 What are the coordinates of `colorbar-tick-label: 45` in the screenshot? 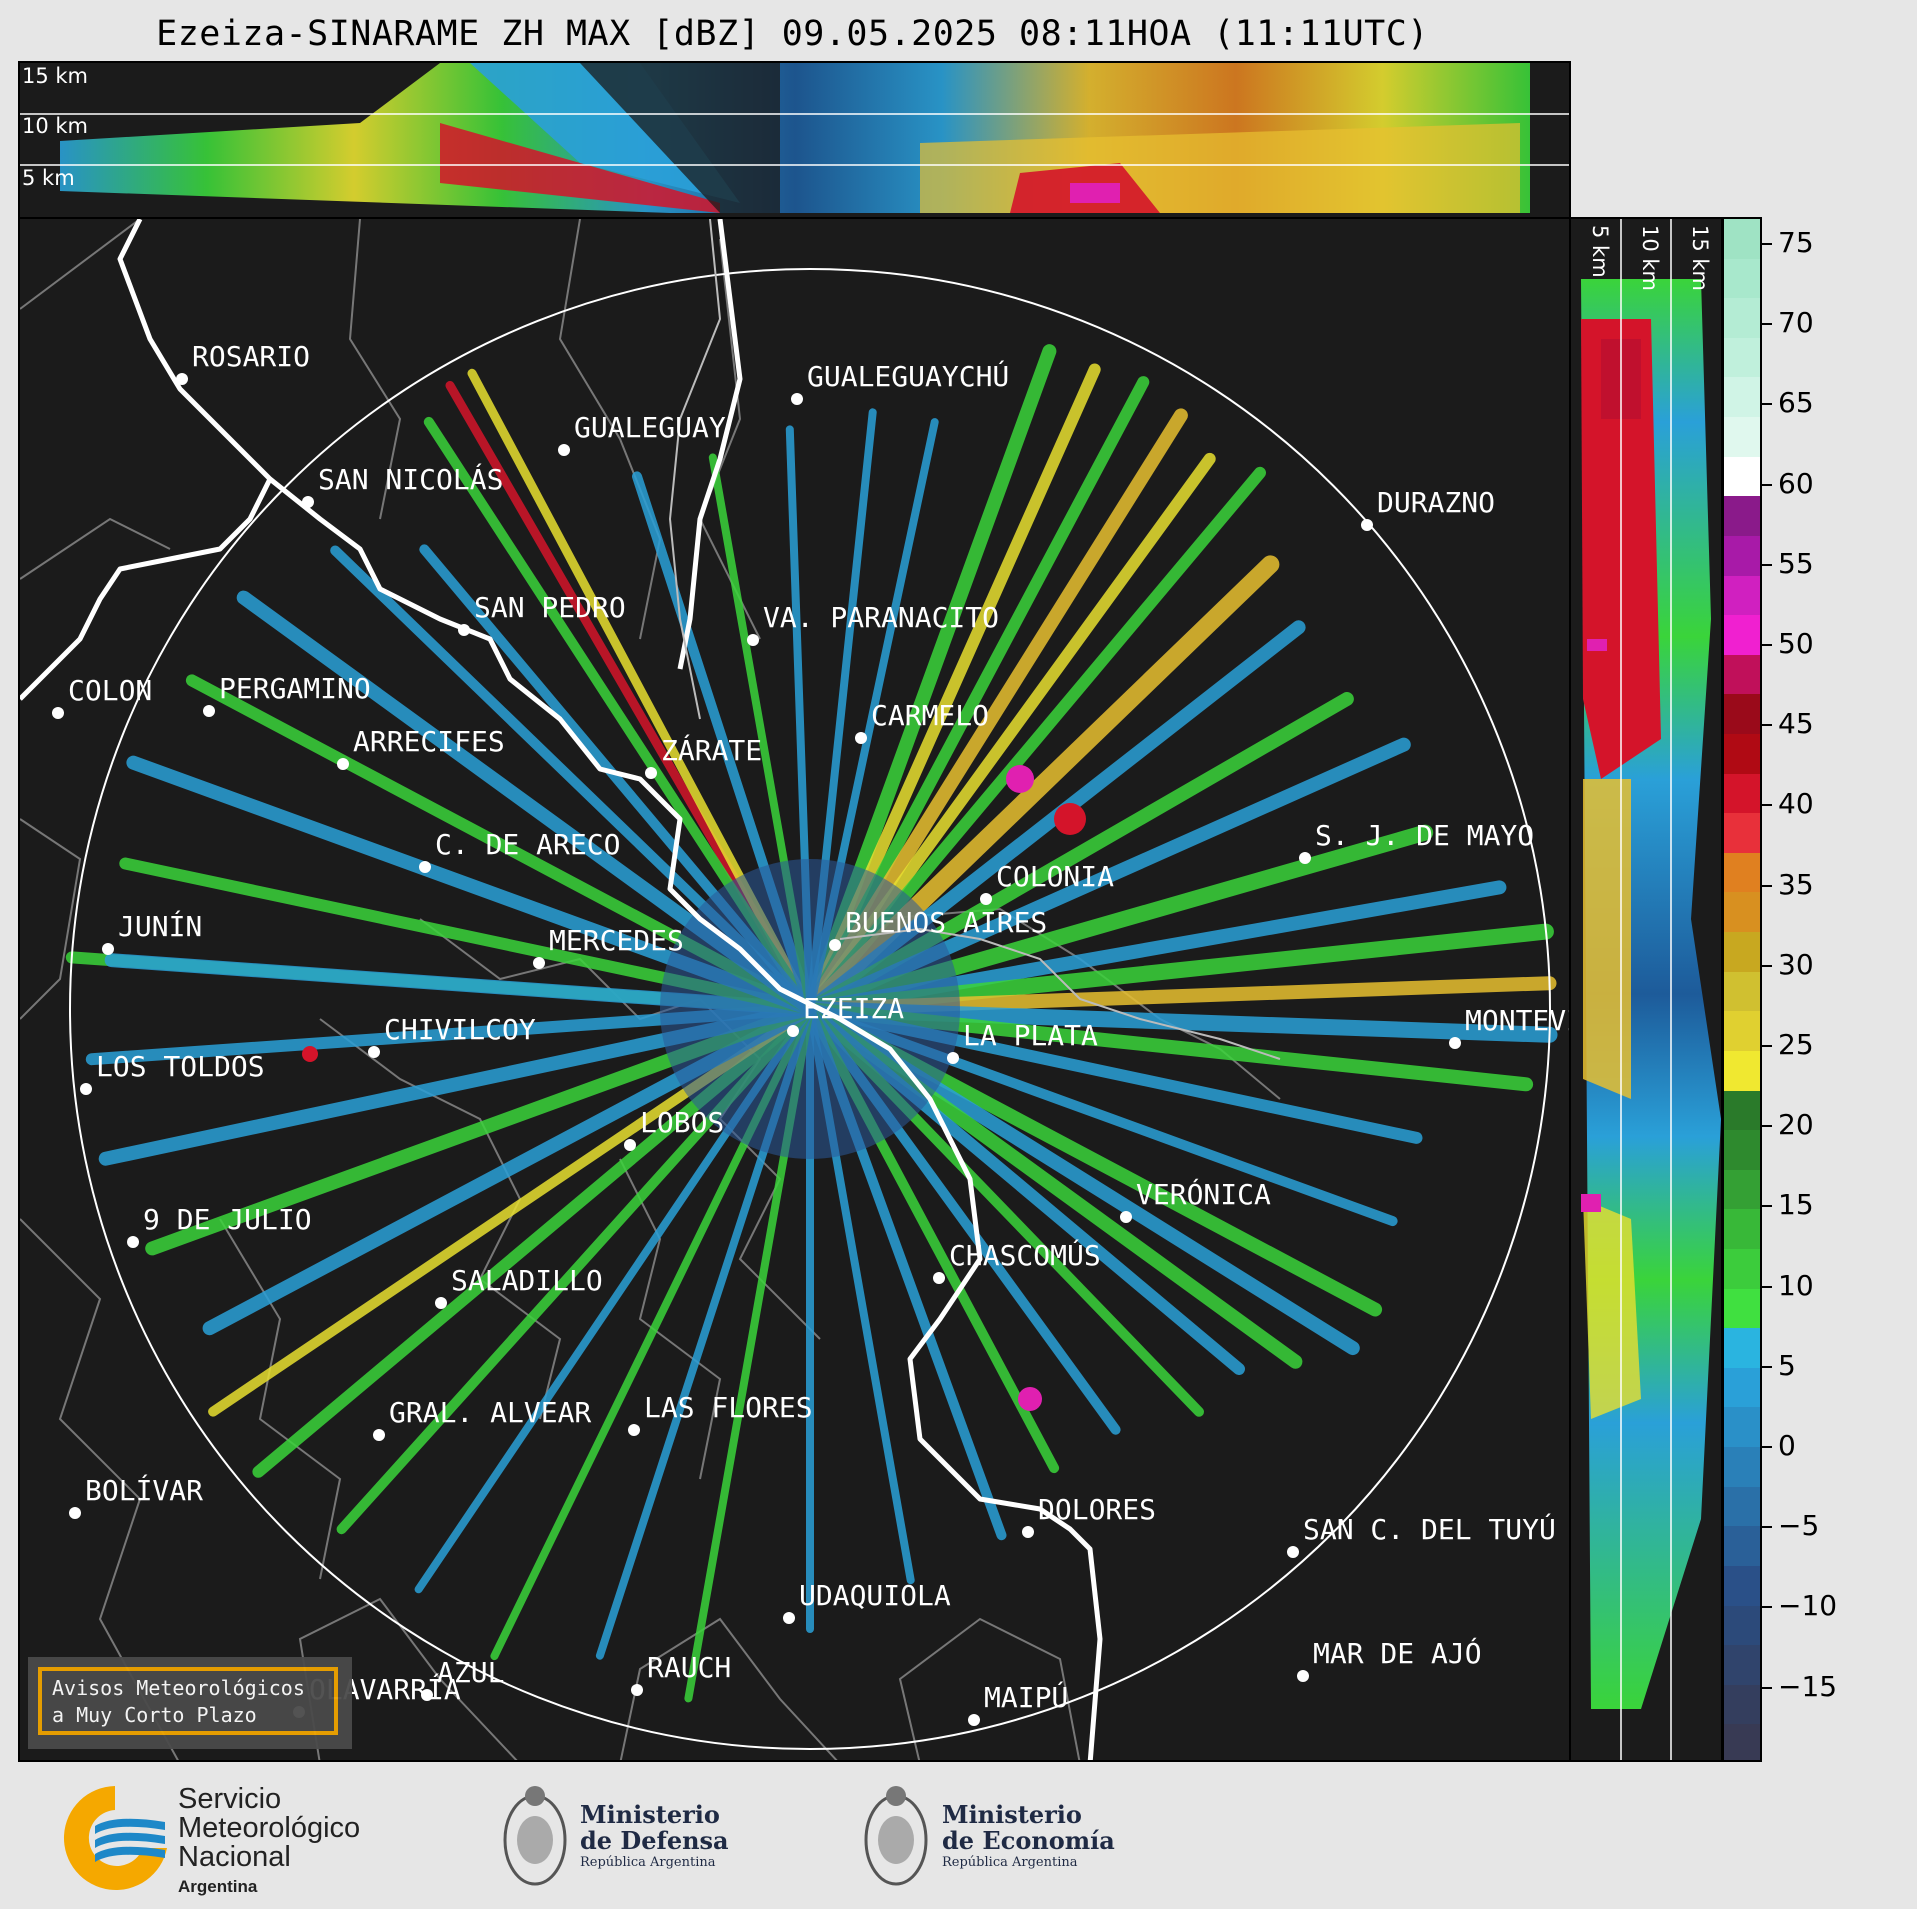 It's located at (1796, 724).